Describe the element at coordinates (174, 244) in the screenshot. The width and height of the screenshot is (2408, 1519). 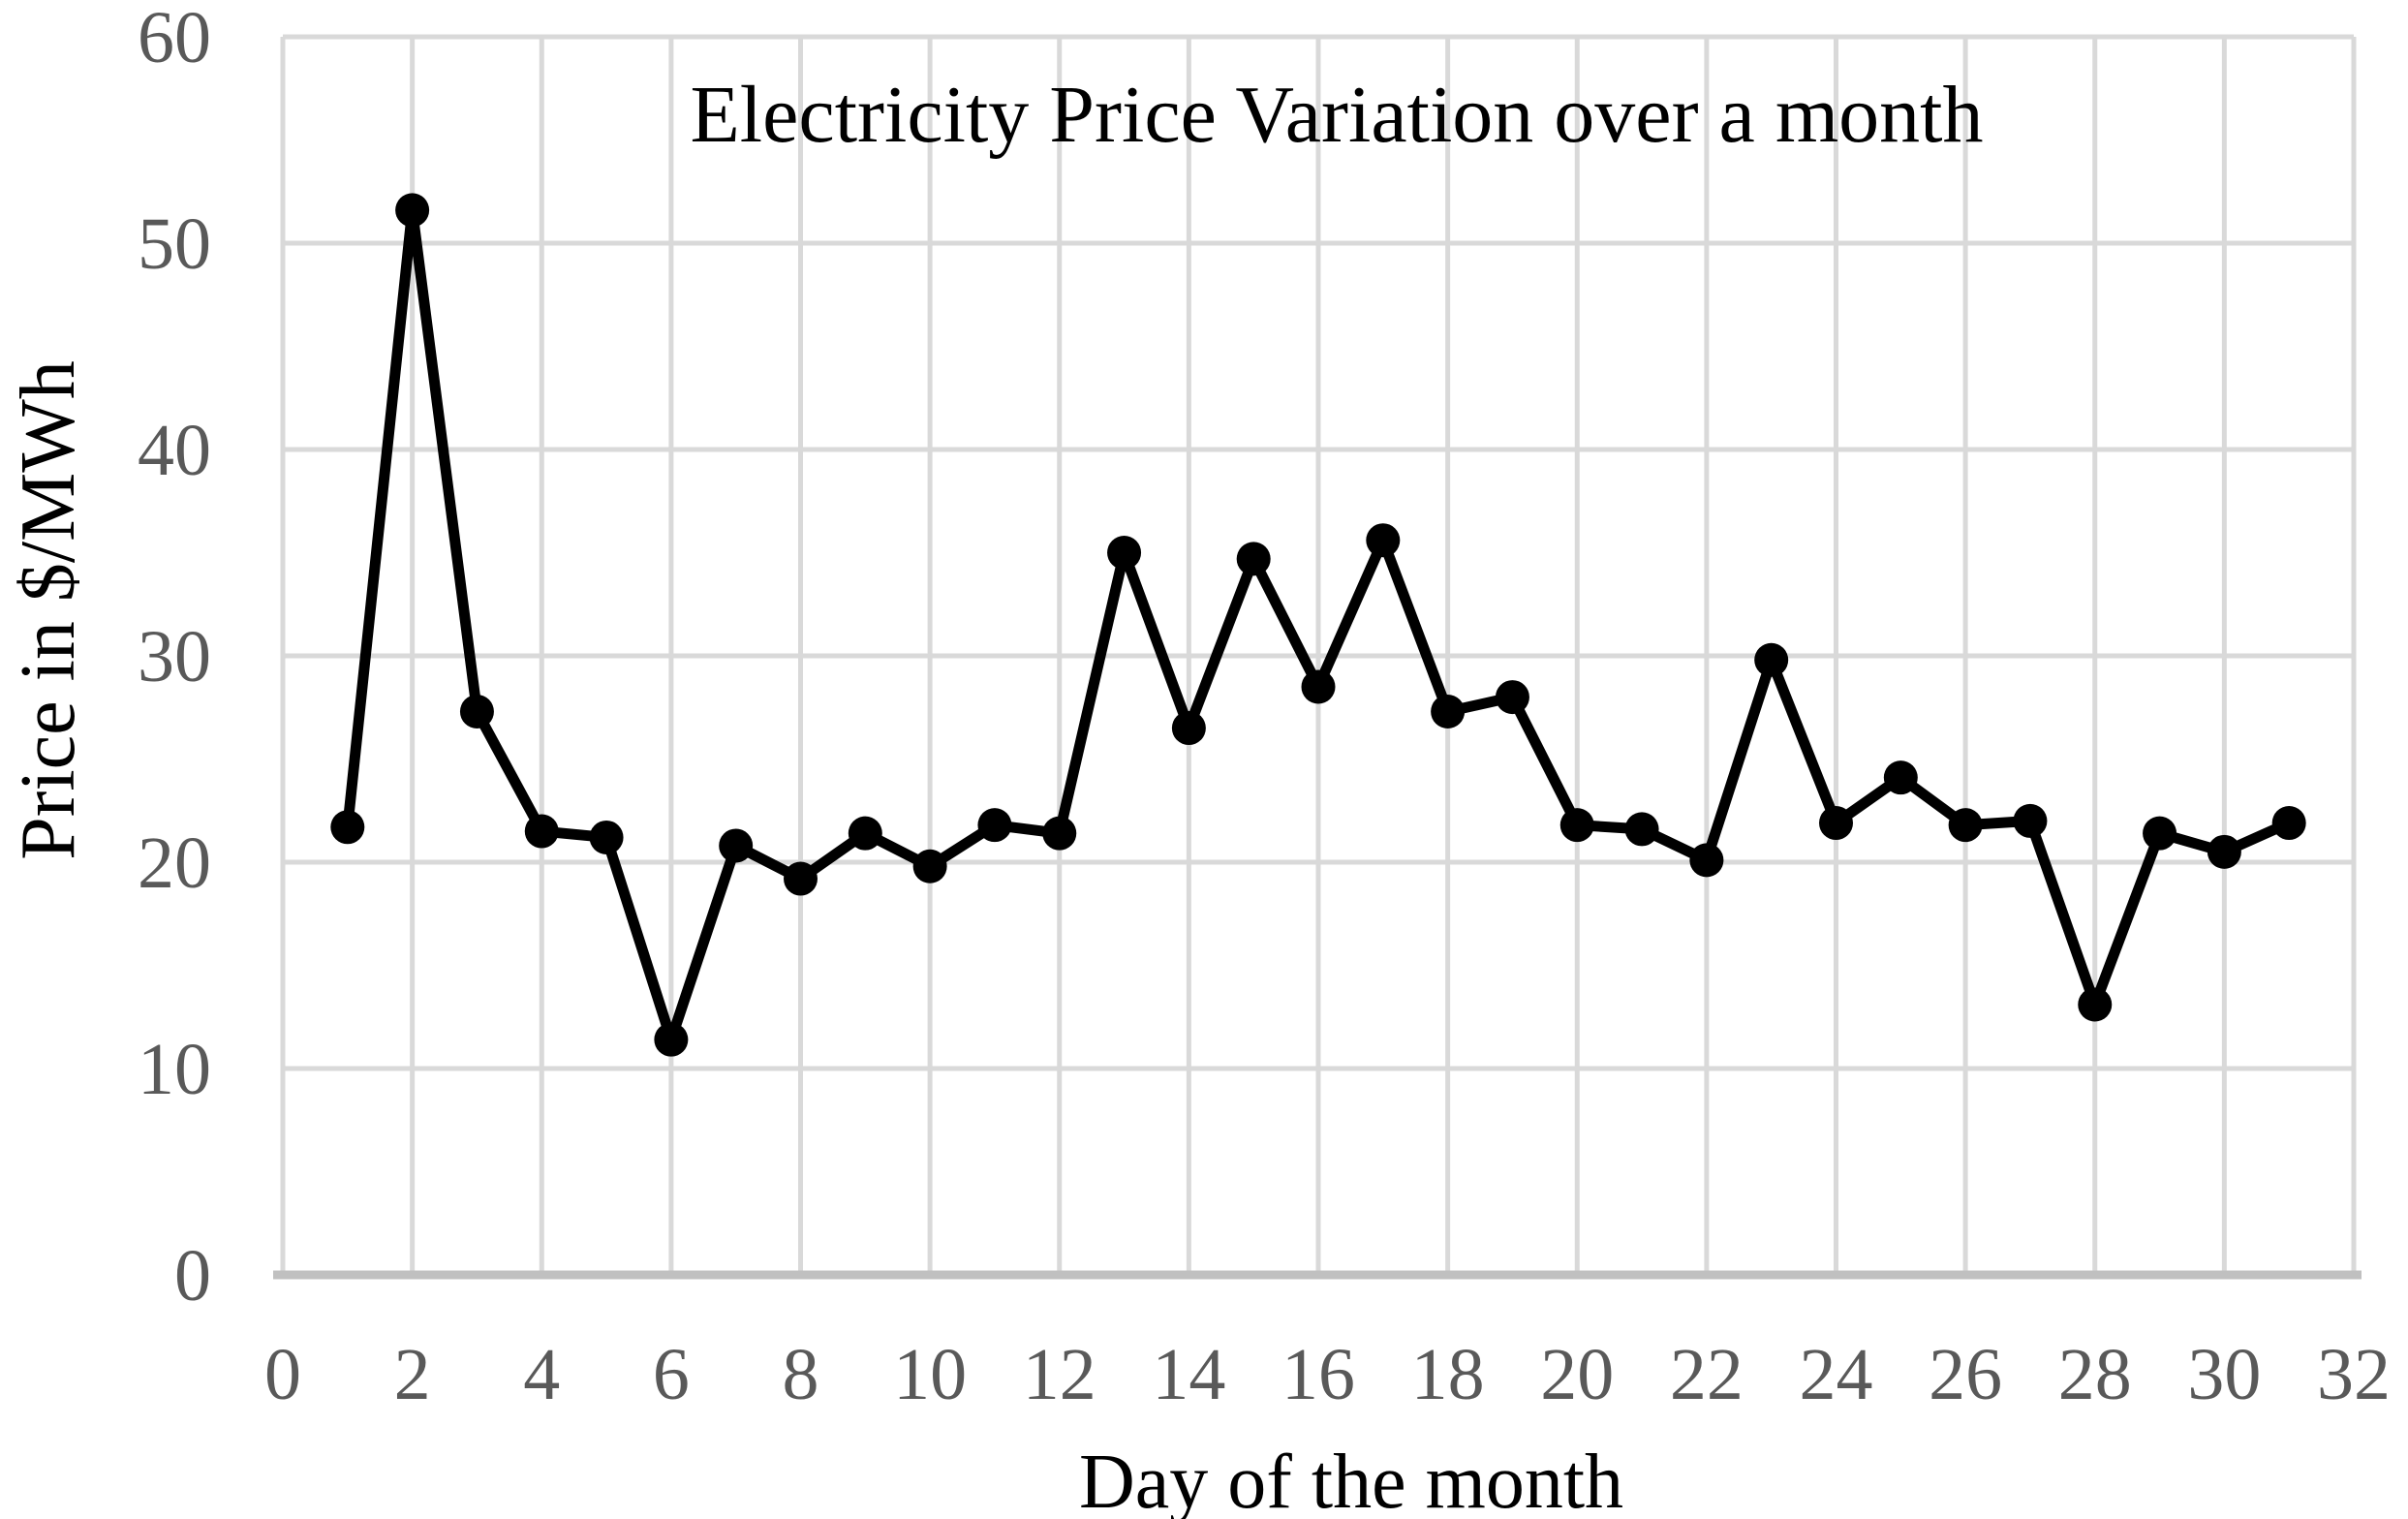
I see `y-tick-label: 50` at that location.